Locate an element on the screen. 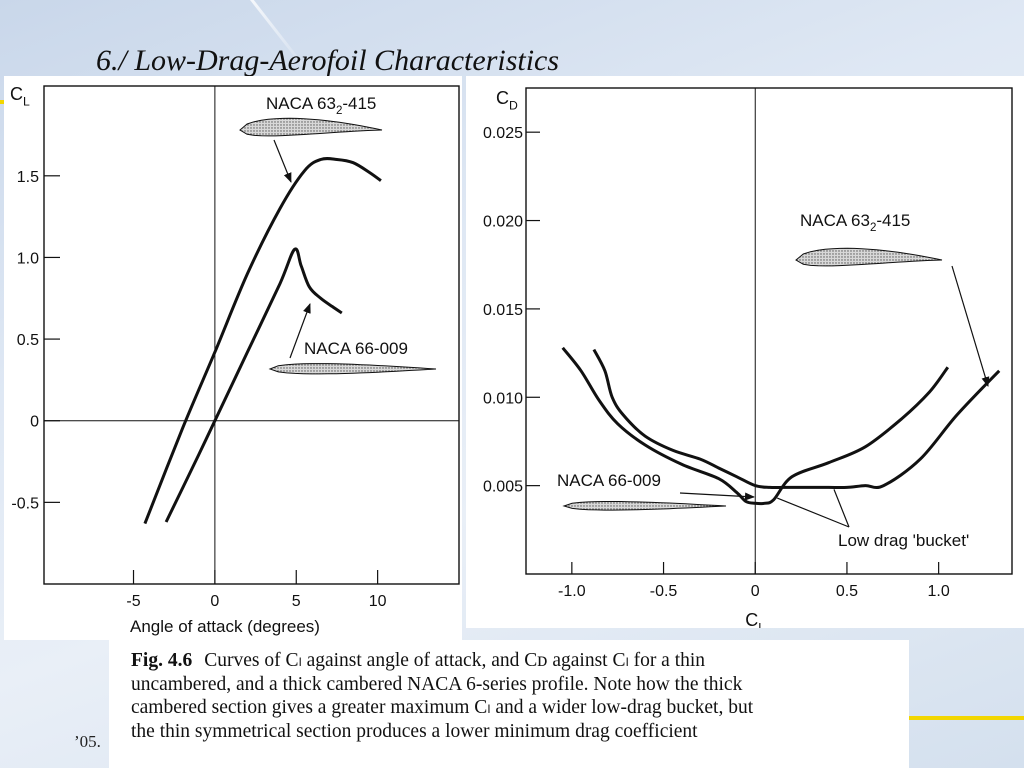 This screenshot has height=768, width=1024. annotation-low-drag-bucket: Low drag 'bucket' is located at coordinates (903, 540).